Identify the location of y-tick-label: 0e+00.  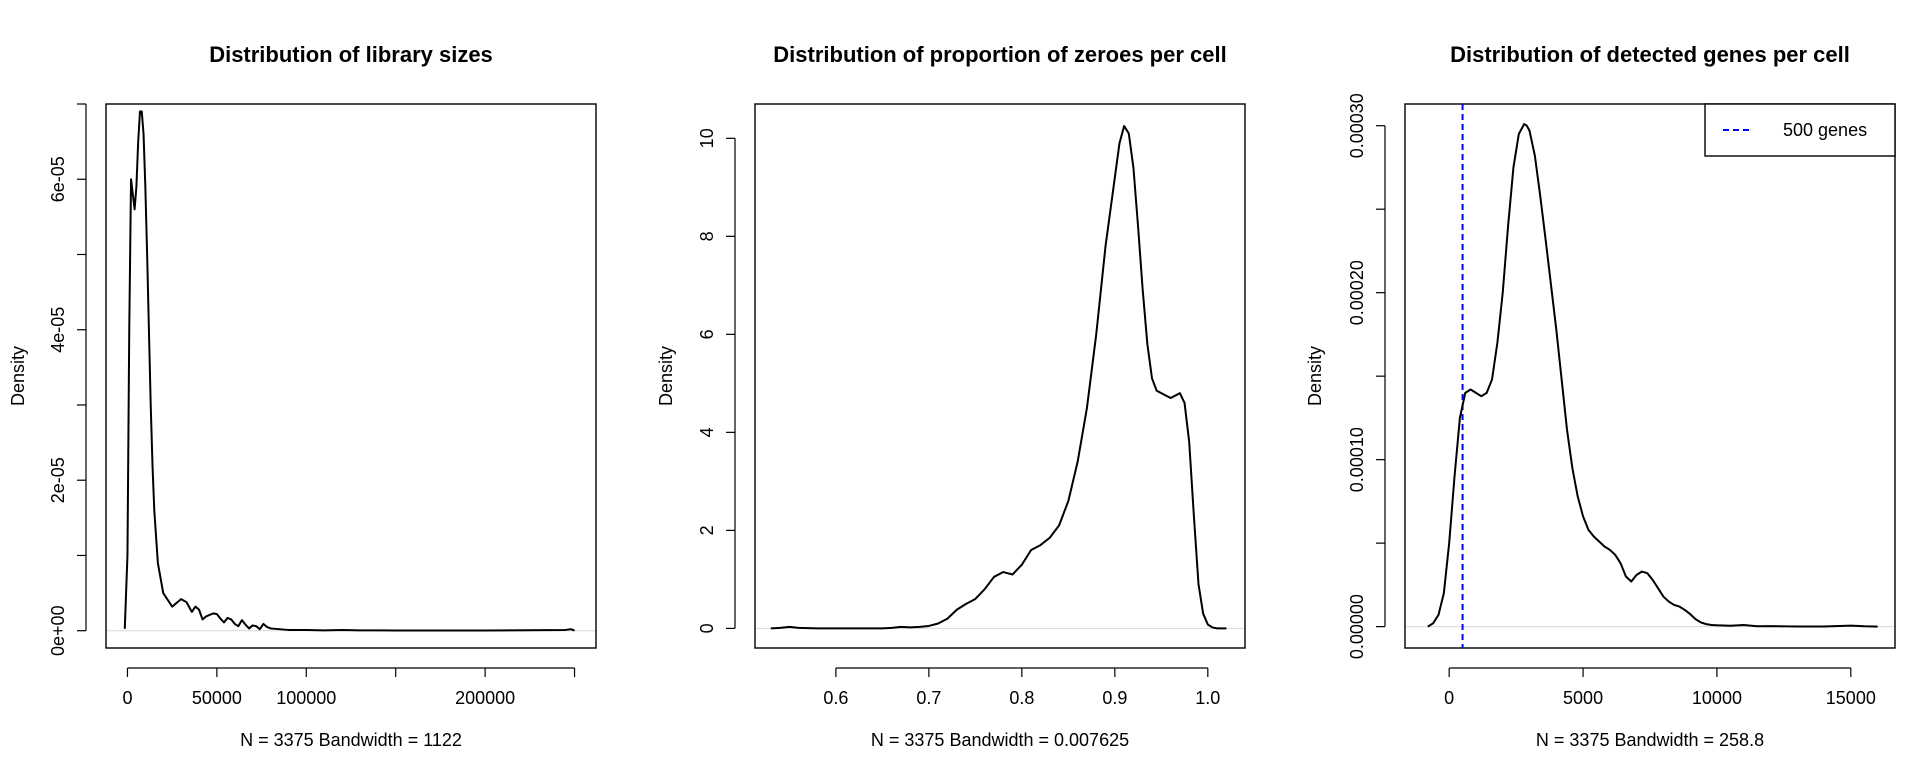
(58, 630).